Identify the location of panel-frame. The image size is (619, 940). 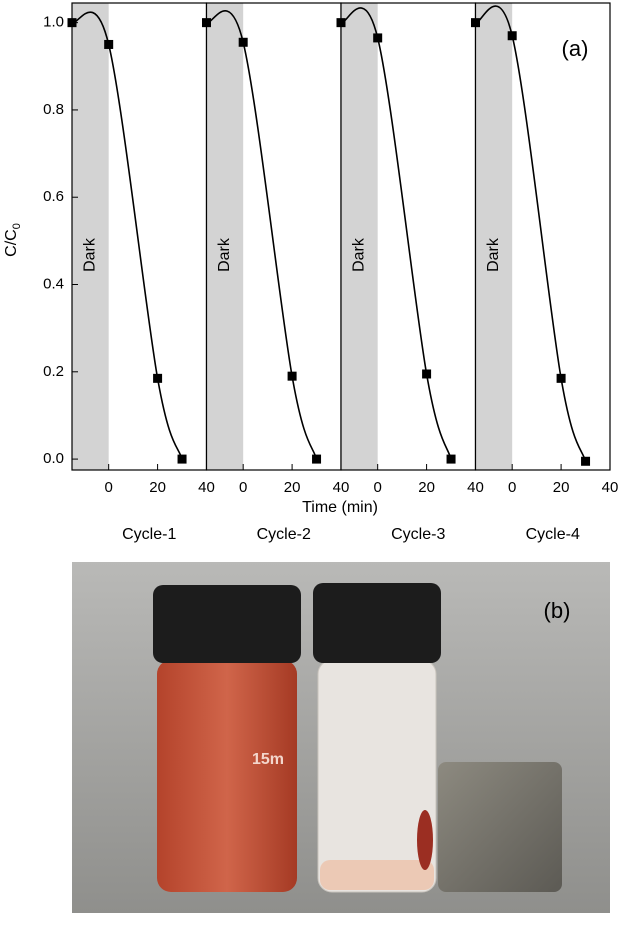
(542, 236).